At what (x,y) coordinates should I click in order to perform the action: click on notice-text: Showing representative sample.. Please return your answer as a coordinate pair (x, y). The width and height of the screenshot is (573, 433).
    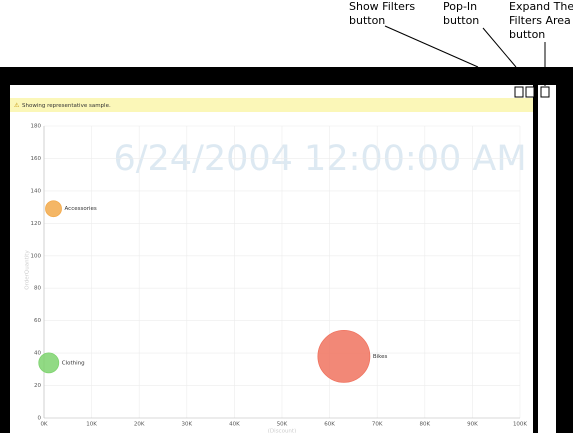
    Looking at the image, I should click on (66, 106).